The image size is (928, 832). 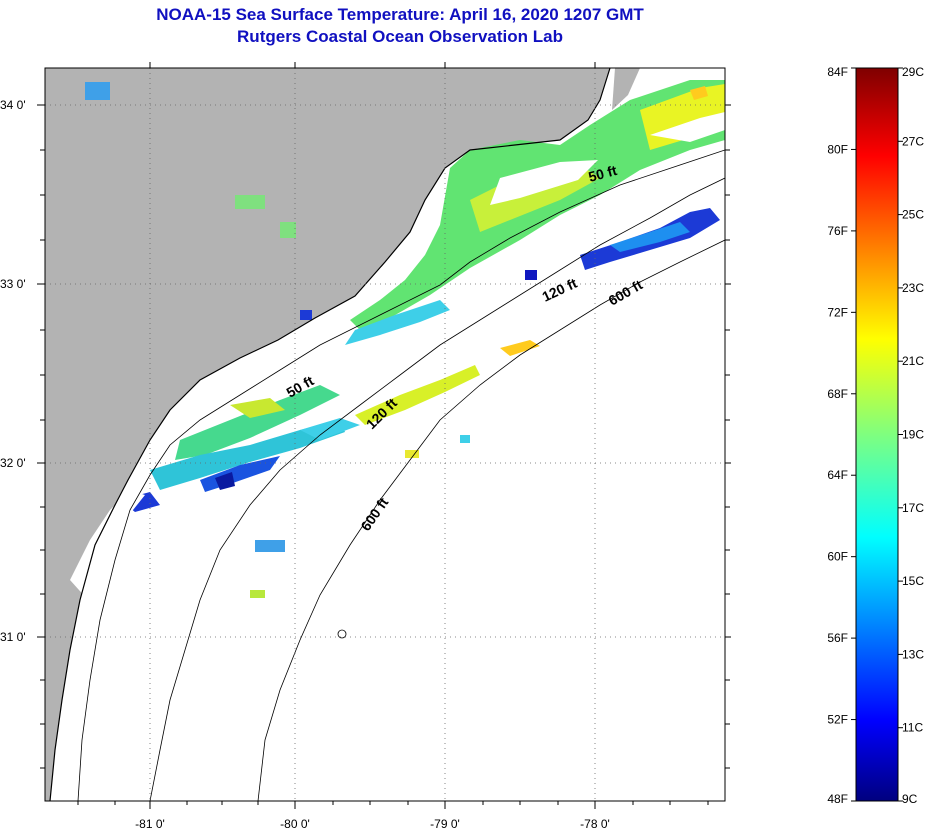 I want to click on colorbar-f-label: 84F, so click(x=837, y=72).